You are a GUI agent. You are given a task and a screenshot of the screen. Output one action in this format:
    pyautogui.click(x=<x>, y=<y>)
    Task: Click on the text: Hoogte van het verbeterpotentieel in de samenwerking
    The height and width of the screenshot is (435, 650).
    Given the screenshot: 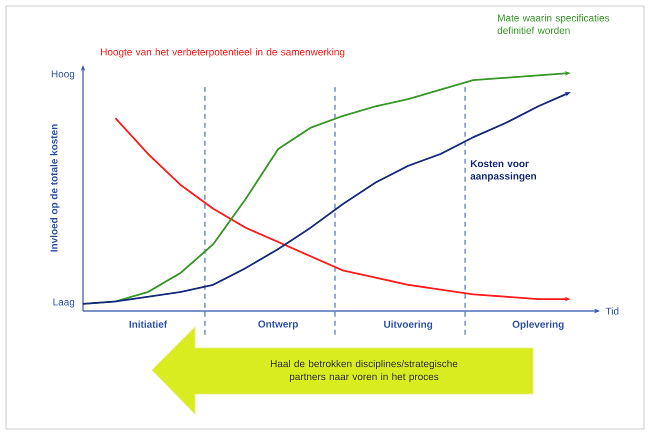 What is the action you would take?
    pyautogui.click(x=222, y=53)
    